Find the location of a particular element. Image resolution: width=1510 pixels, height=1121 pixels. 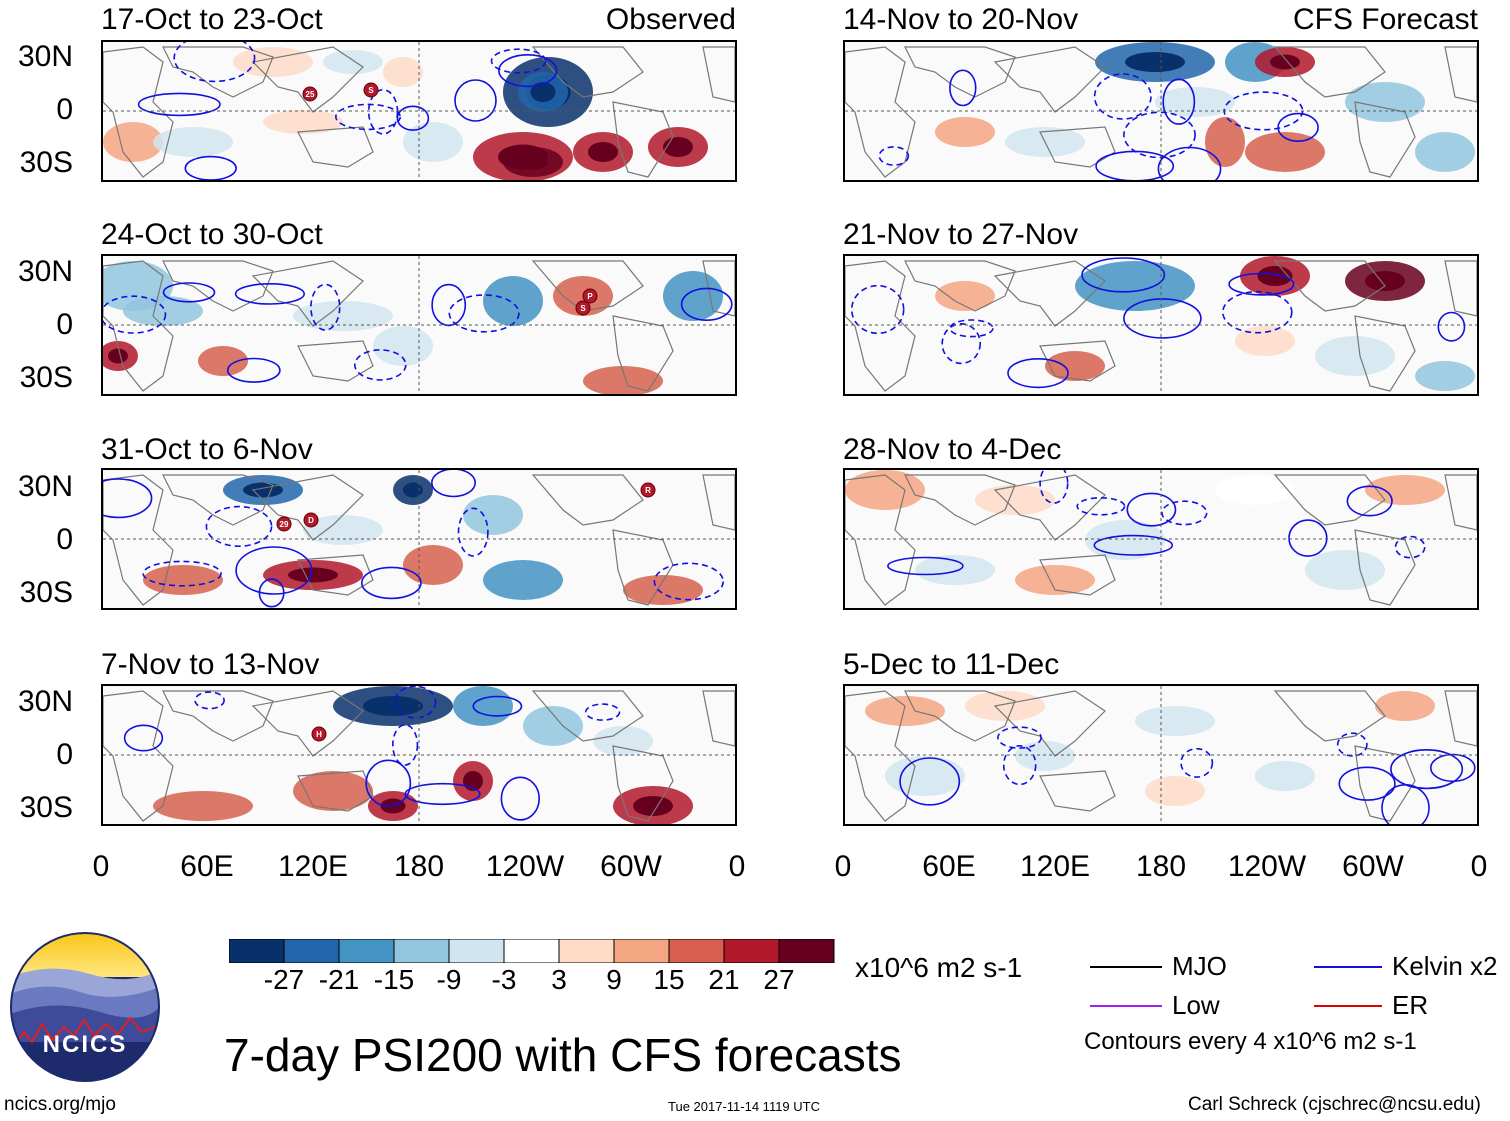

colorbar-tick-label: -9 is located at coordinates (449, 979).